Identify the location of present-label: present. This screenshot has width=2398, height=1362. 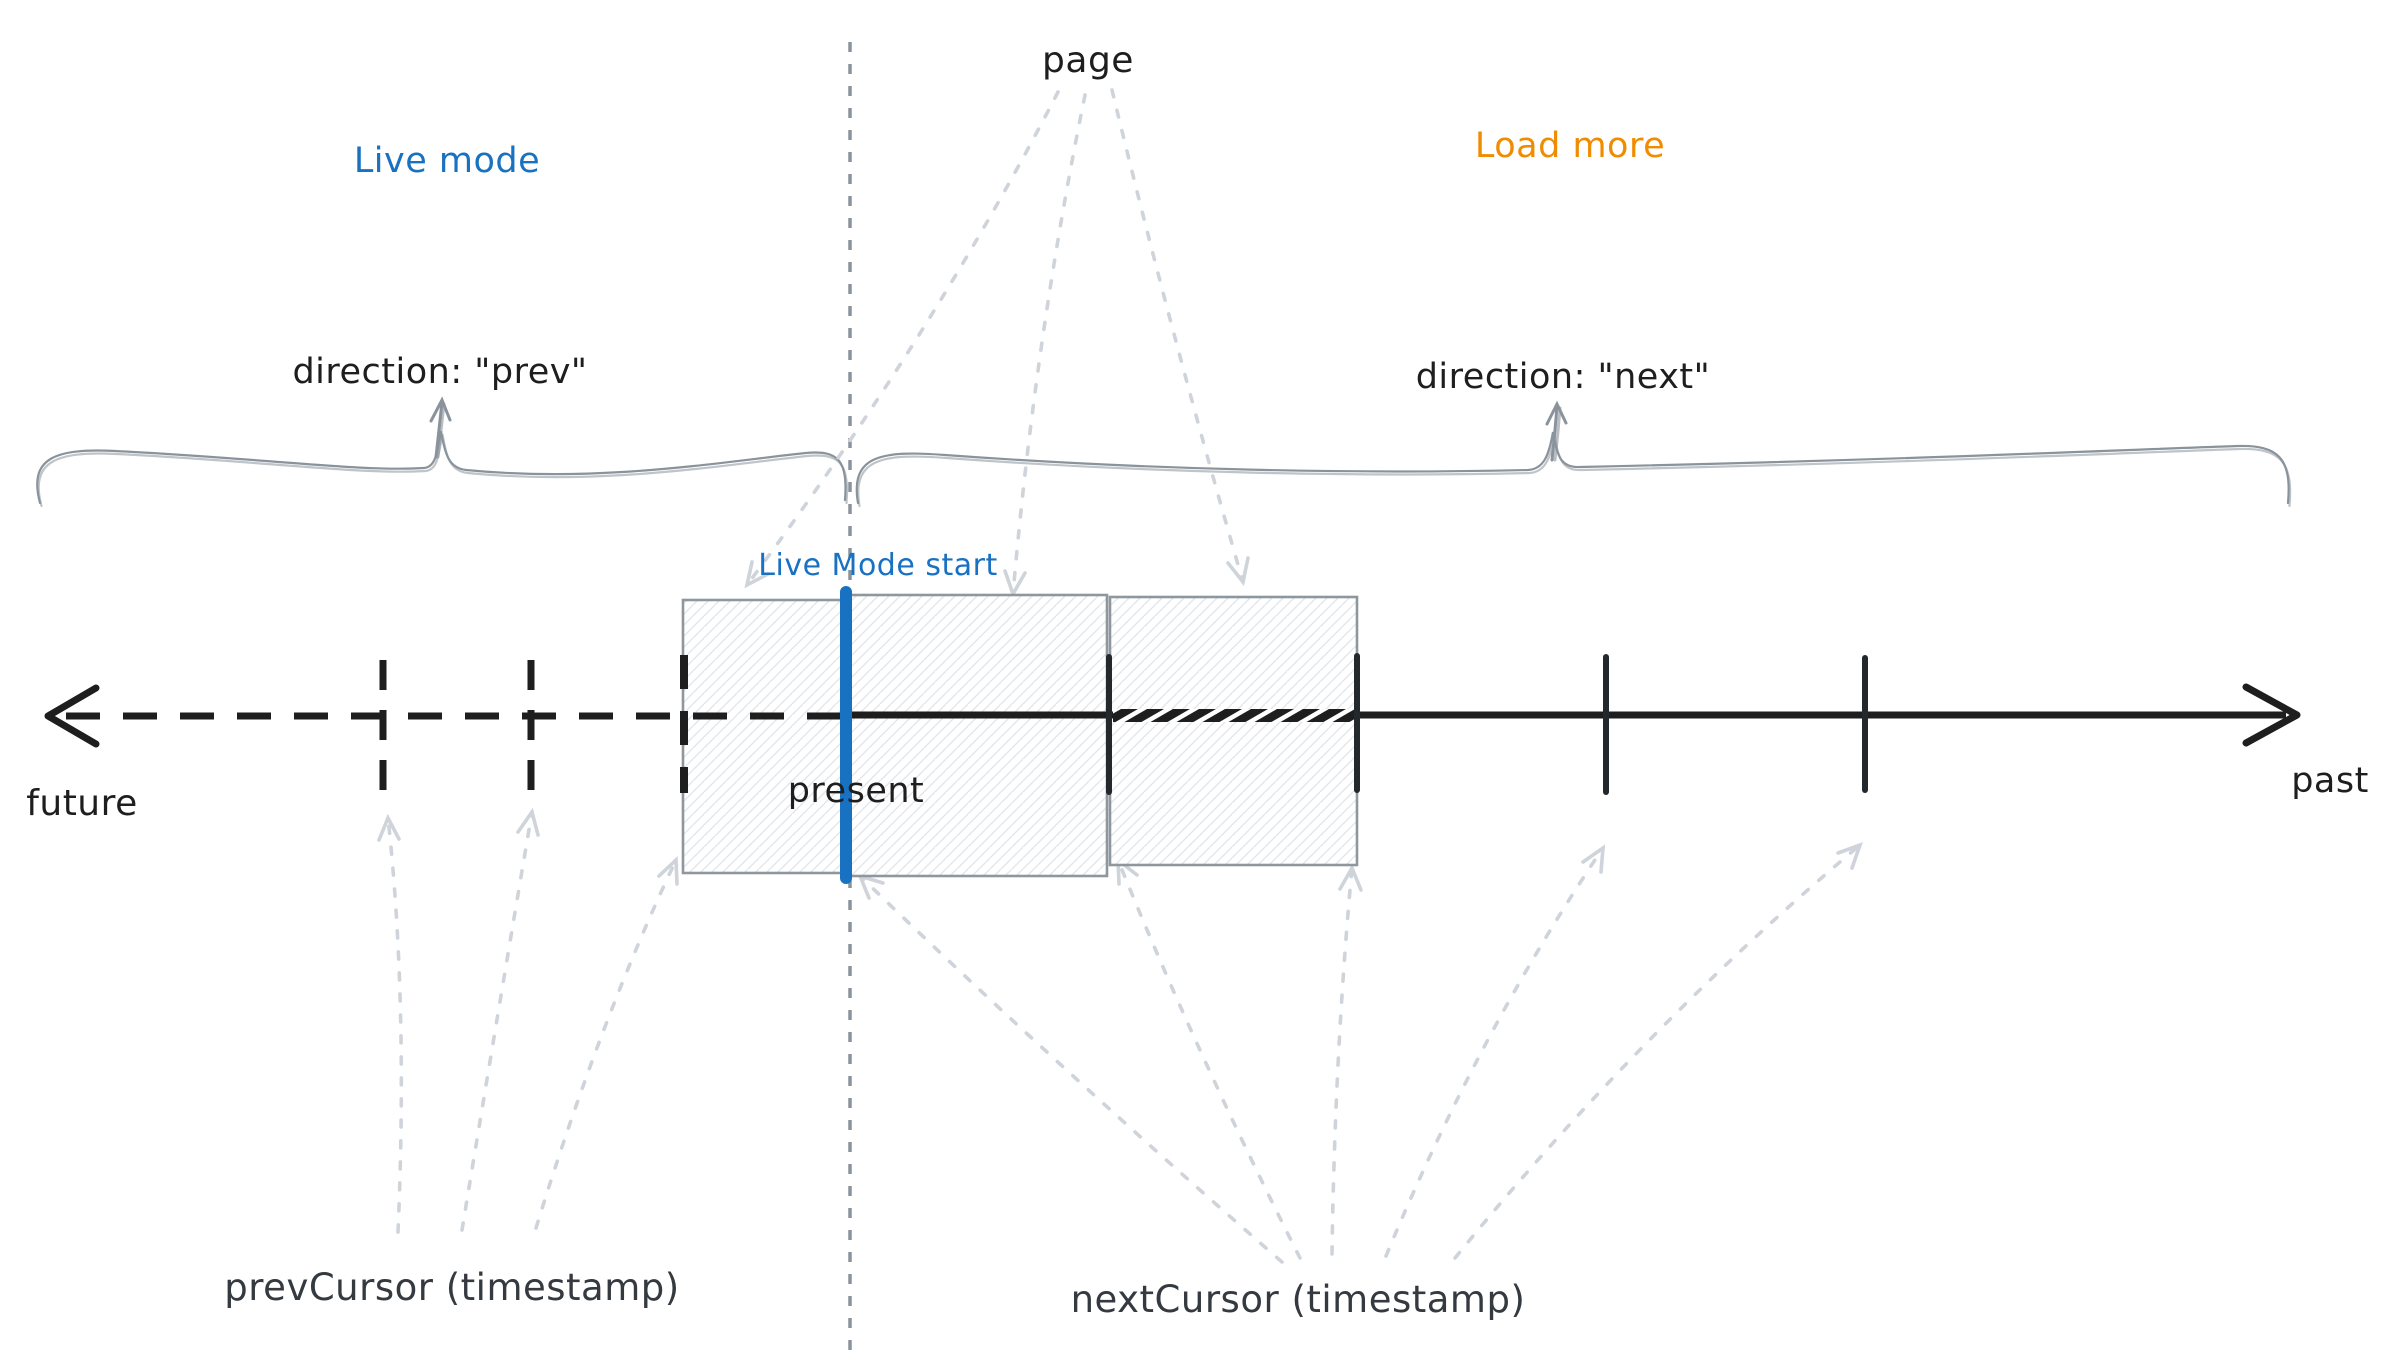
(856, 791).